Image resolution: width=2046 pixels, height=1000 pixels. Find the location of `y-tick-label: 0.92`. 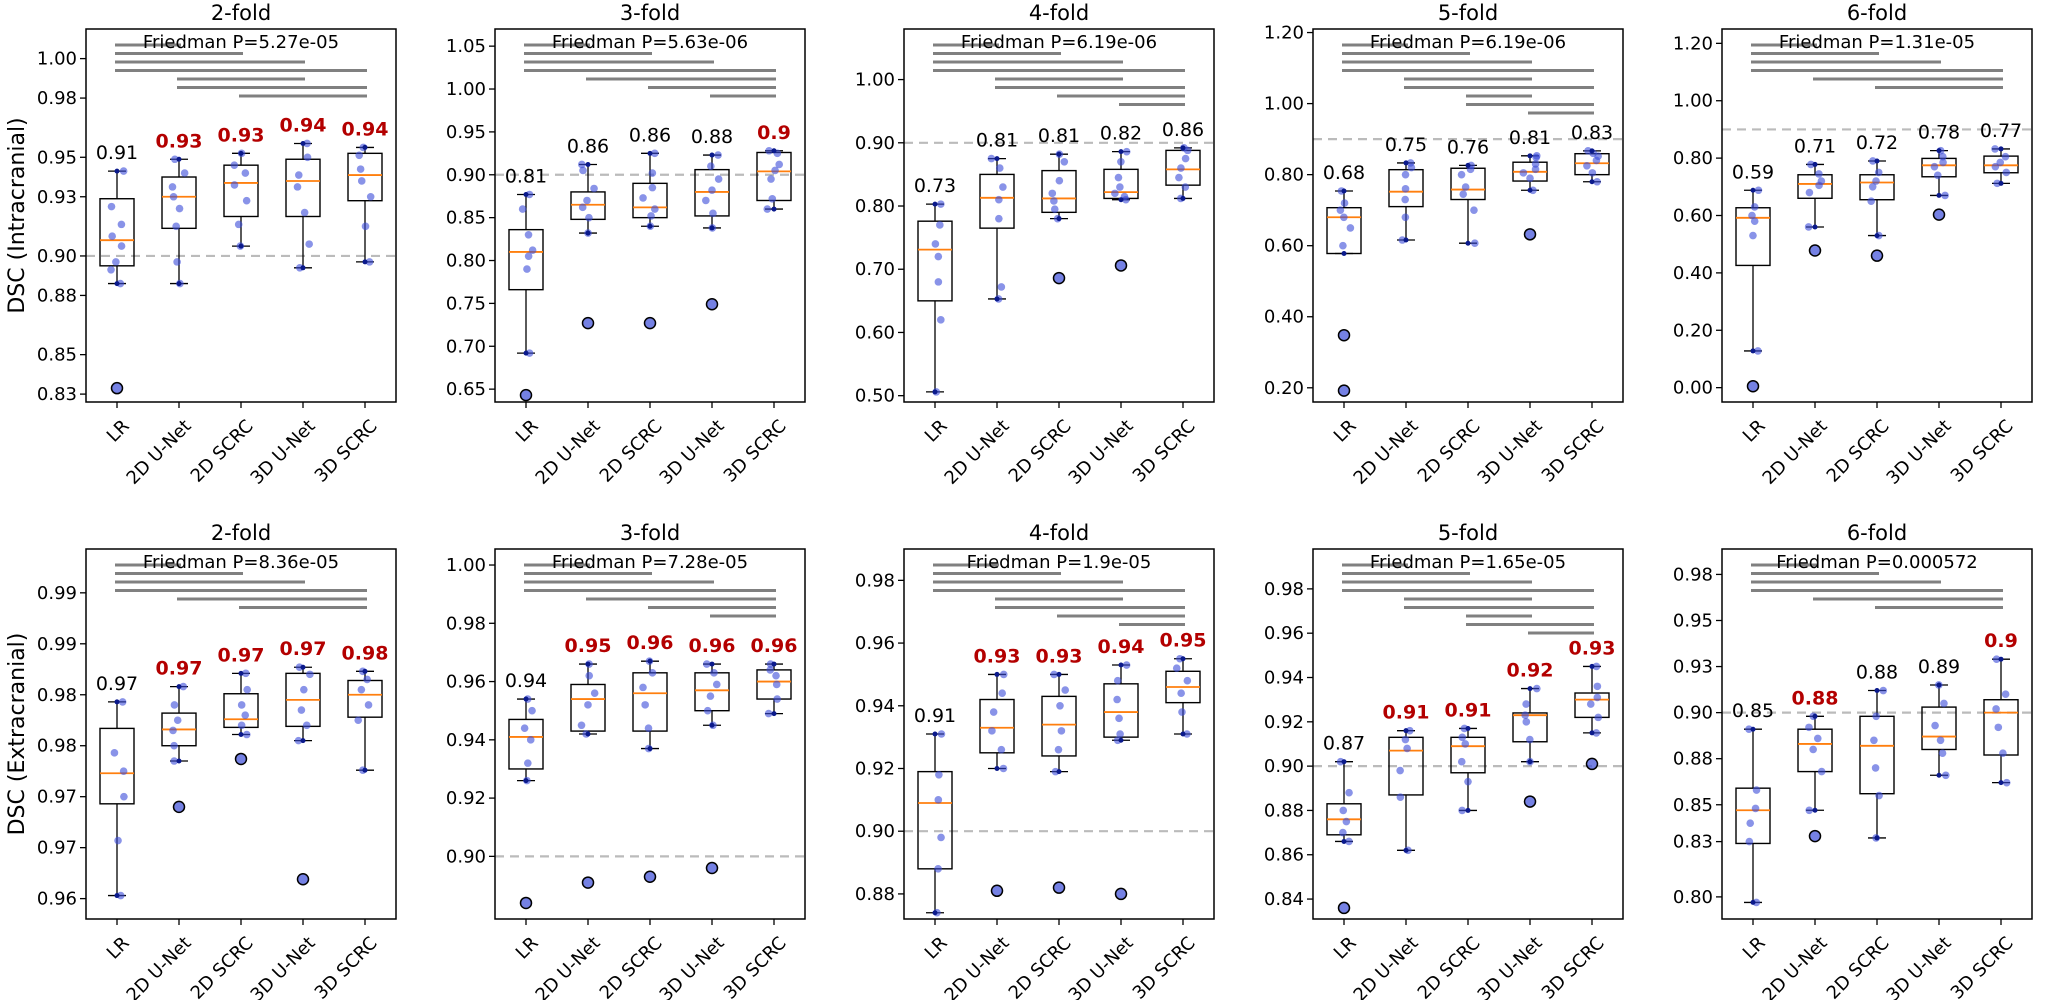

y-tick-label: 0.92 is located at coordinates (875, 768).